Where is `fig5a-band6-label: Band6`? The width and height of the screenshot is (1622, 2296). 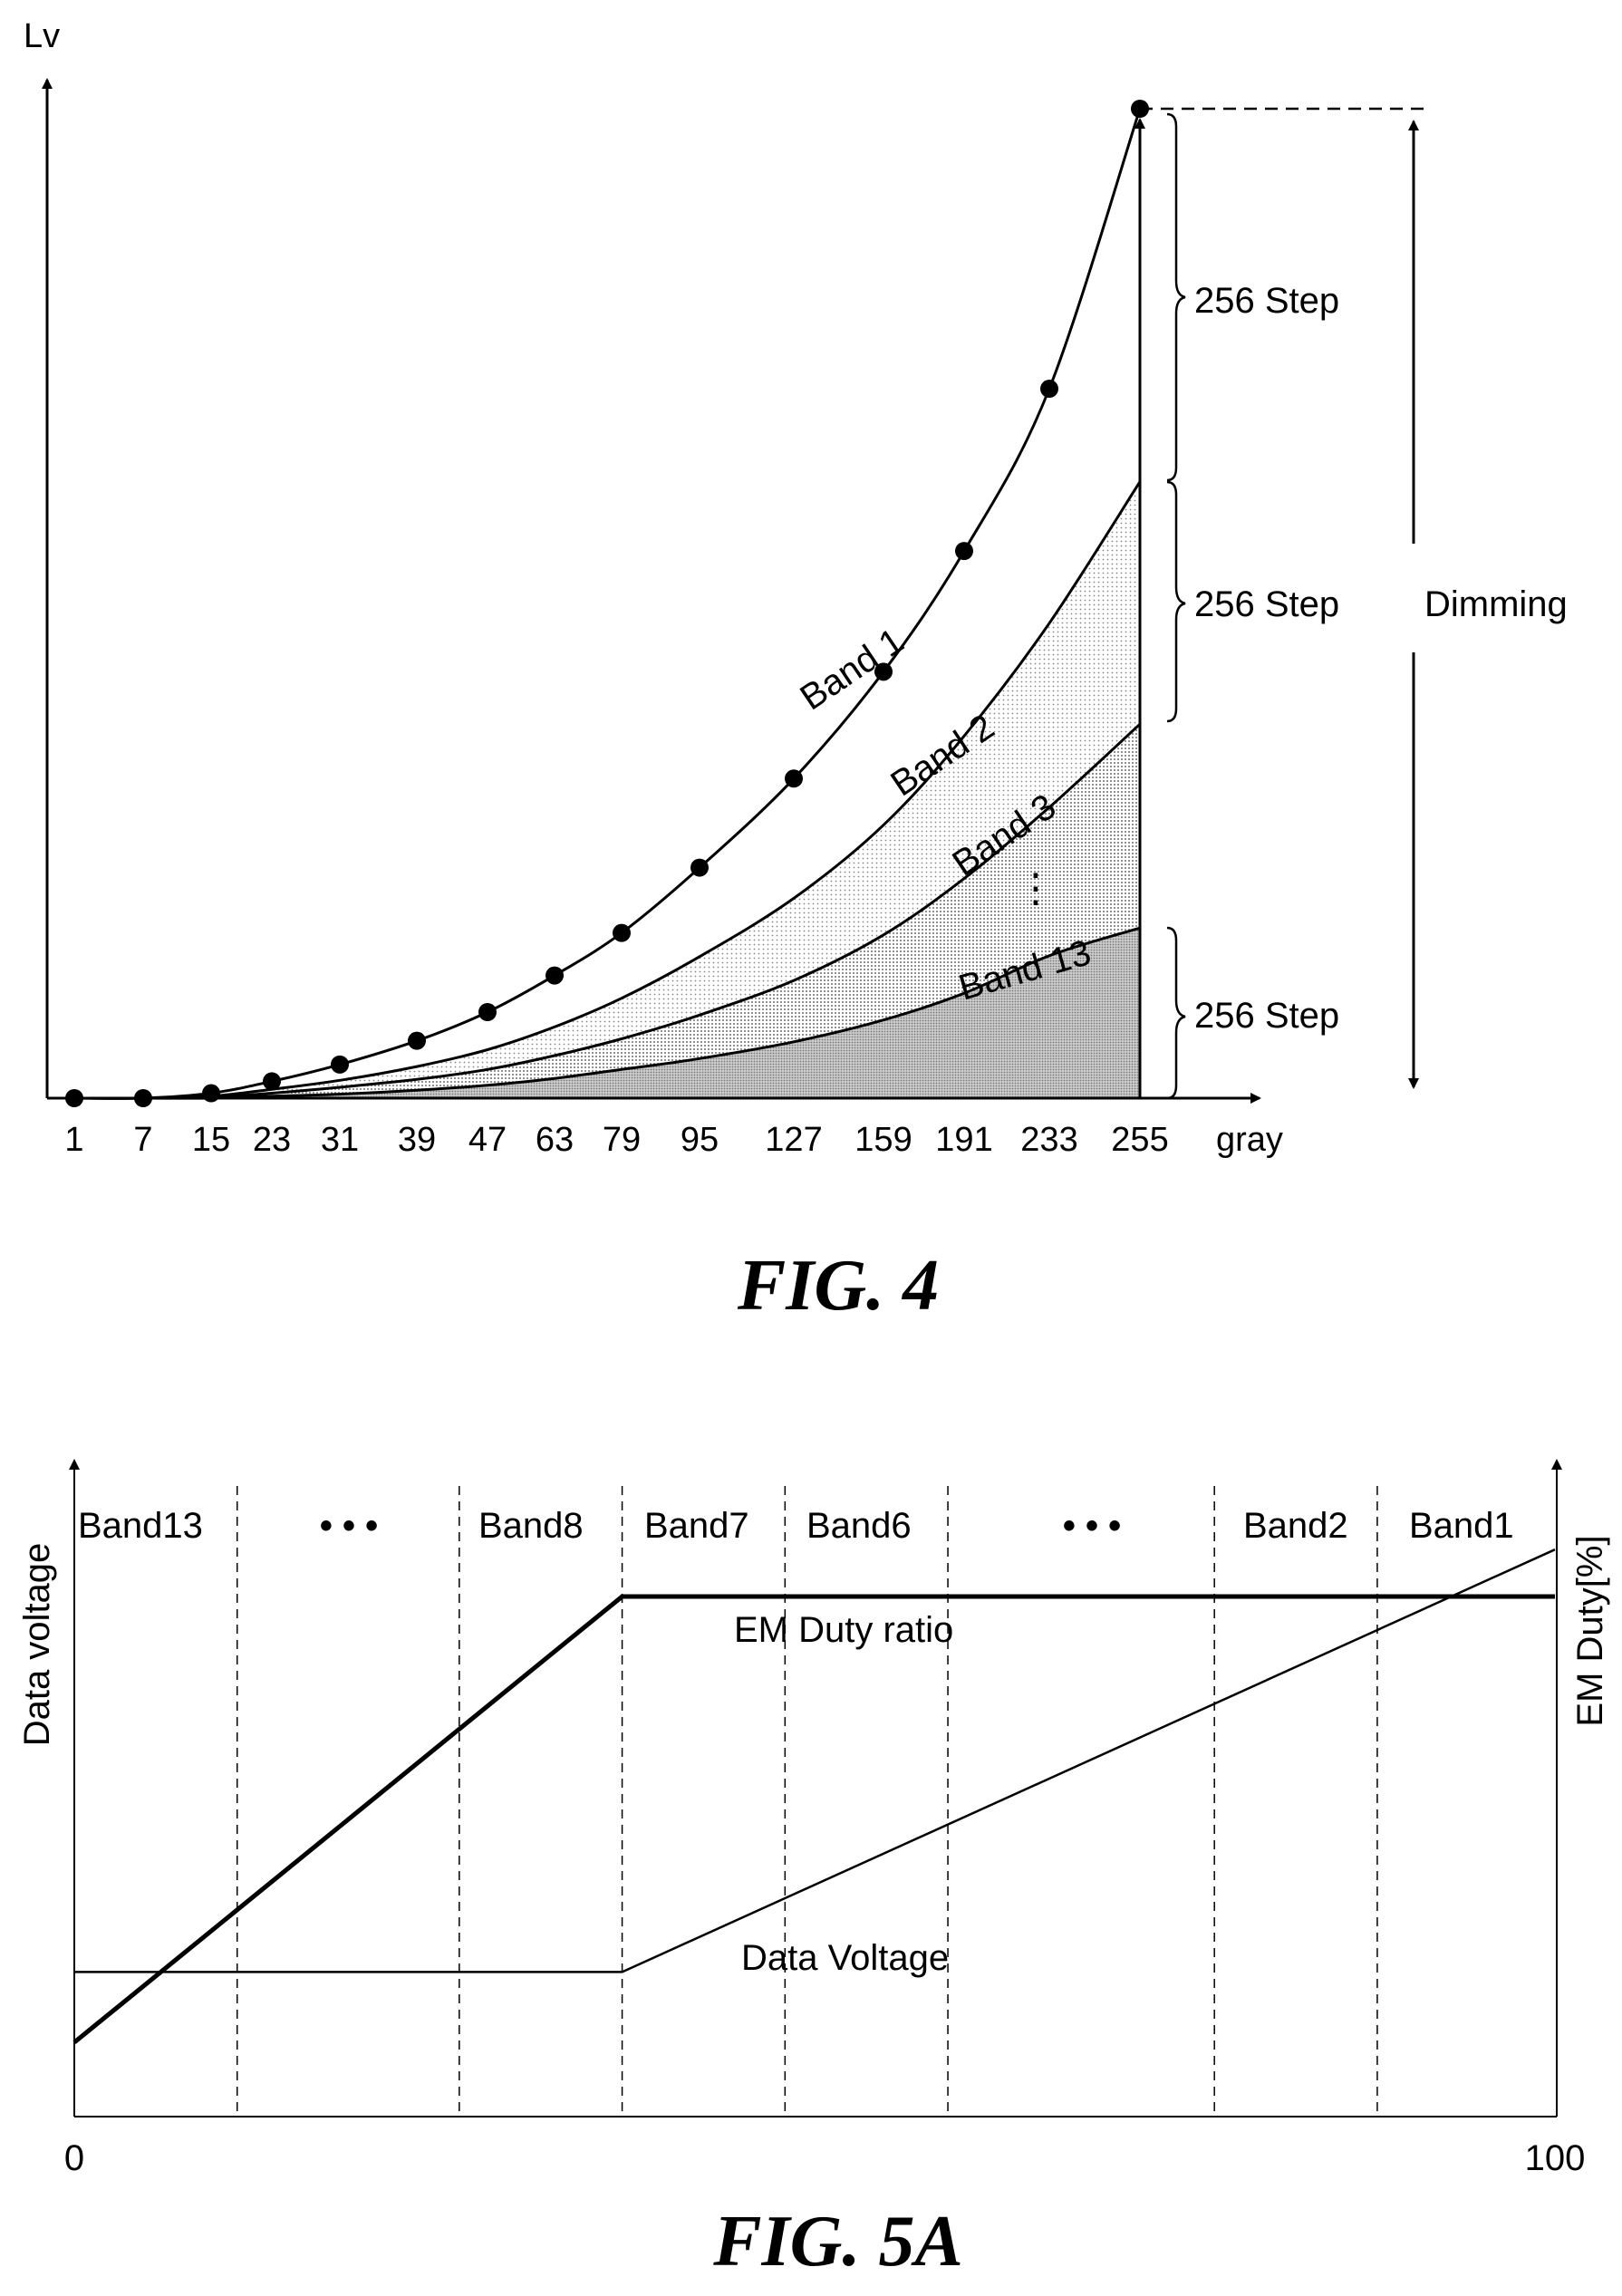 fig5a-band6-label: Band6 is located at coordinates (859, 1526).